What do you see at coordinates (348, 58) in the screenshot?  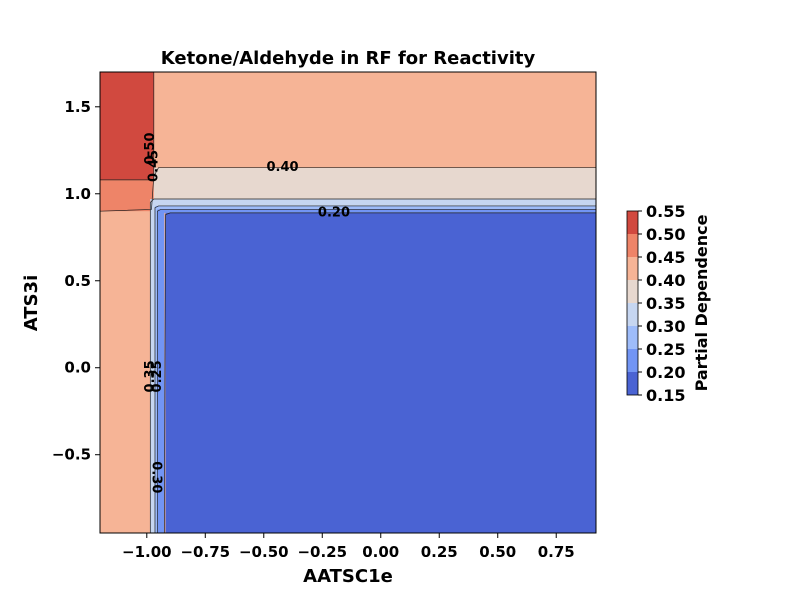 I see `chart-title: Ketone/Aldehyde in RF for Reactivity` at bounding box center [348, 58].